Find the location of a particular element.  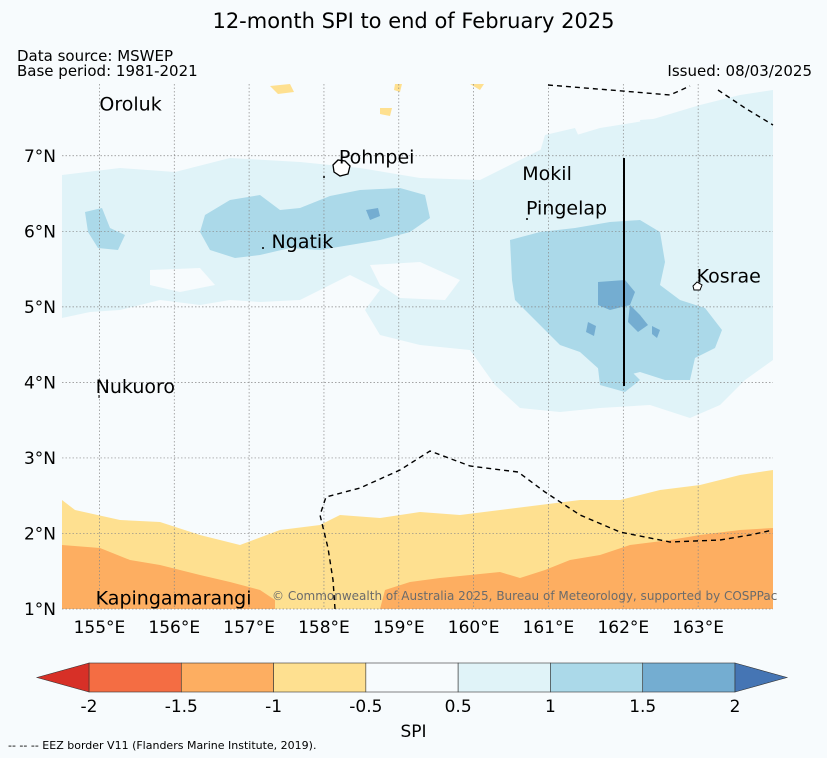

place-label: Pohnpei is located at coordinates (377, 157).